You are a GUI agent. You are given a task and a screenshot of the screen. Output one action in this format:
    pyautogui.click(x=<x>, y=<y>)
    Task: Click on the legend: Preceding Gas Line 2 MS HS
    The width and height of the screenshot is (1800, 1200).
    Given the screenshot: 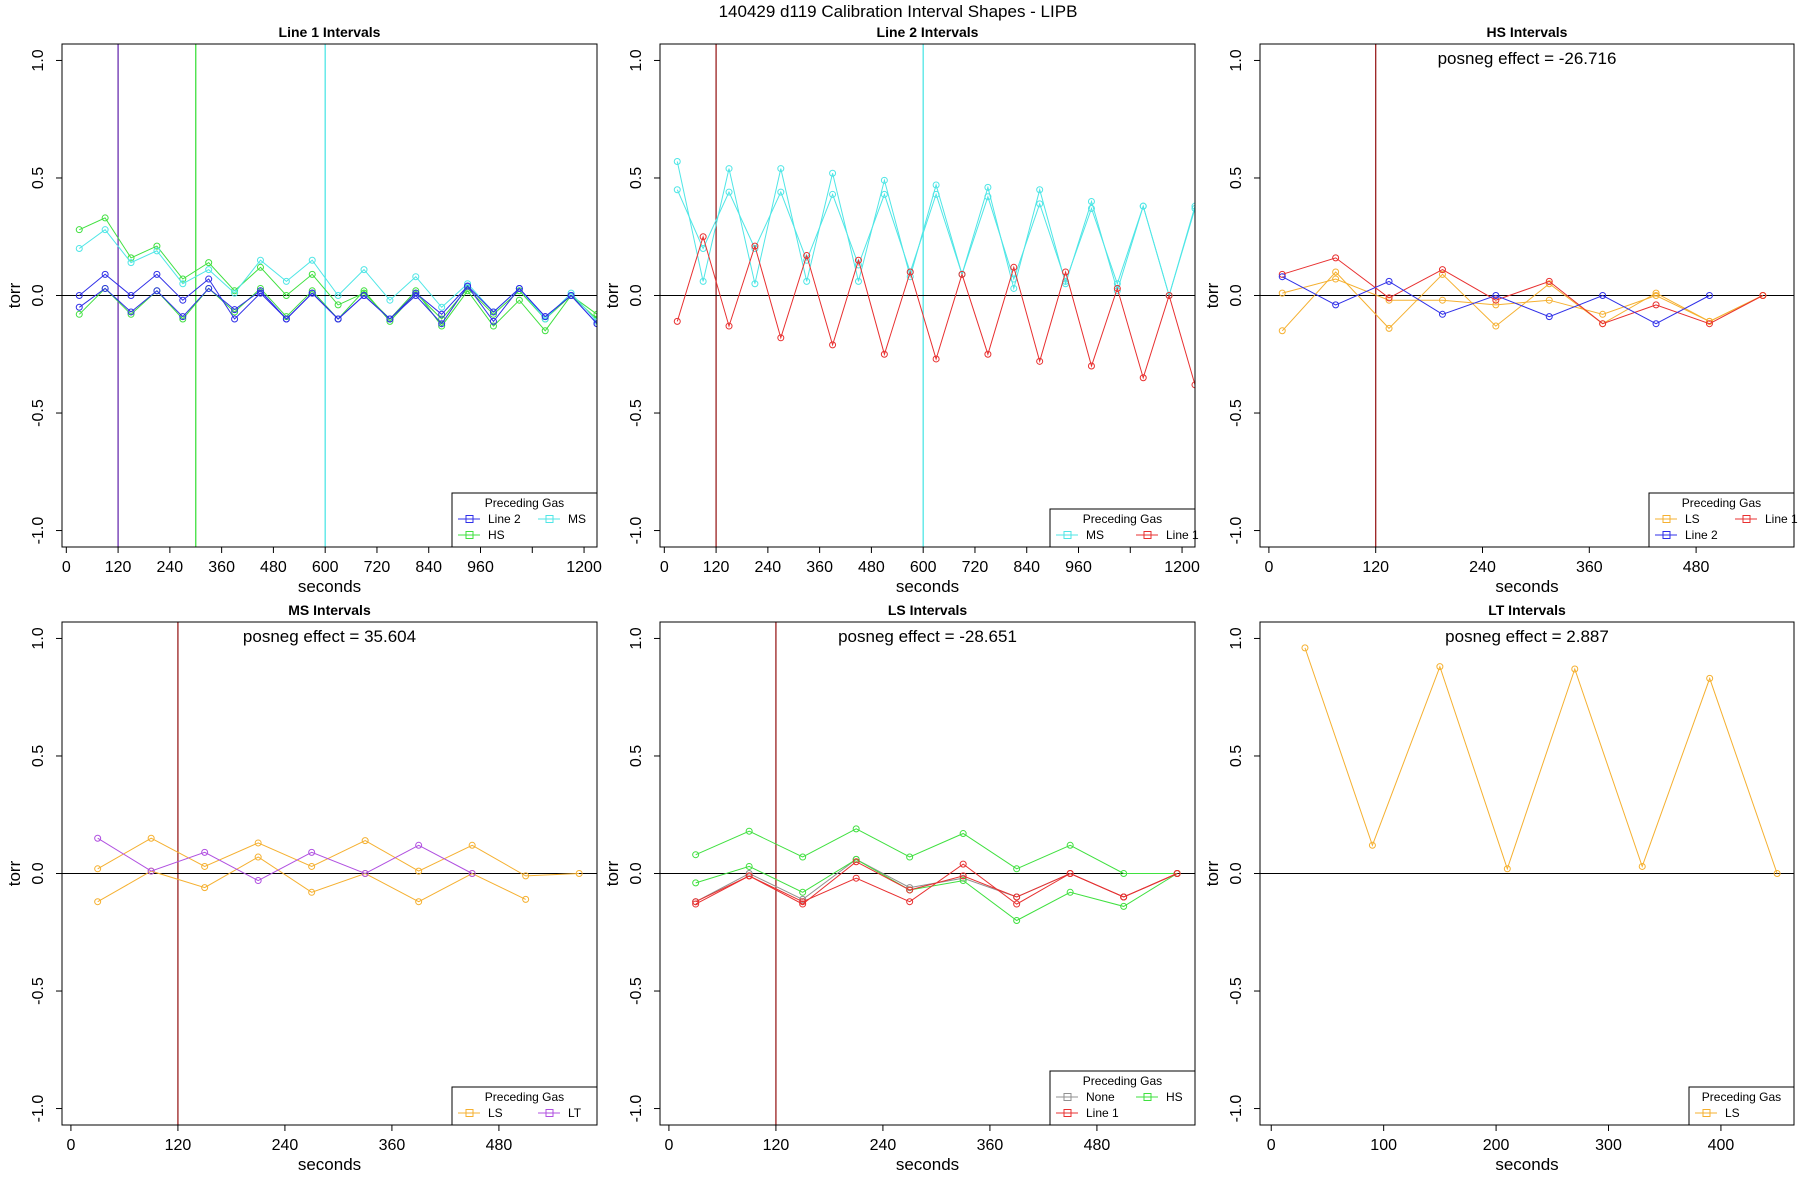 What is the action you would take?
    pyautogui.click(x=524, y=520)
    